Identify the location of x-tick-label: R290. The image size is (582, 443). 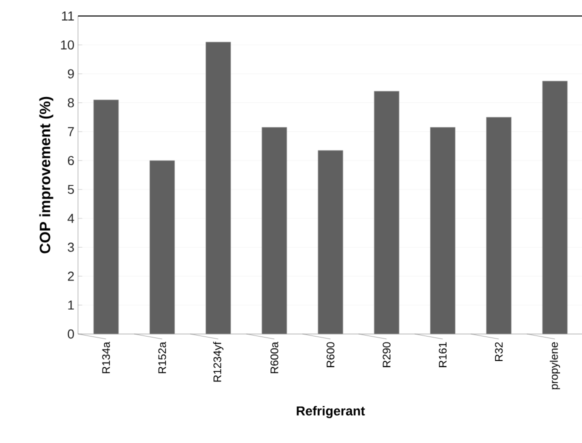
(386, 355).